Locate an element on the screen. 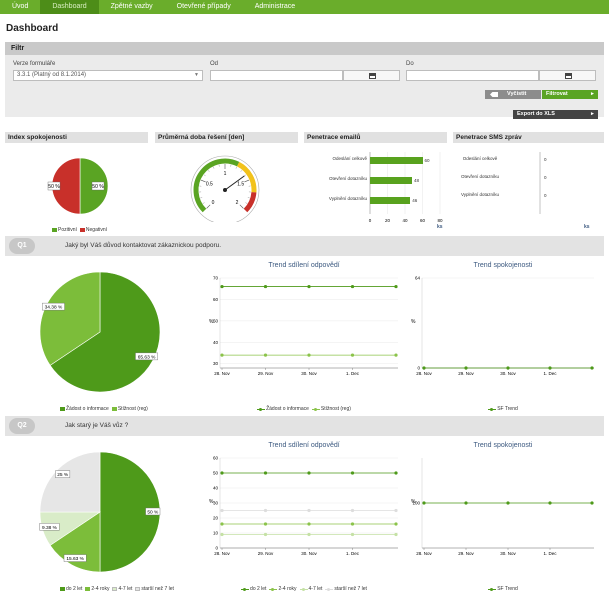 The image size is (609, 596). legend-item-positive: Pozitivní is located at coordinates (64, 230).